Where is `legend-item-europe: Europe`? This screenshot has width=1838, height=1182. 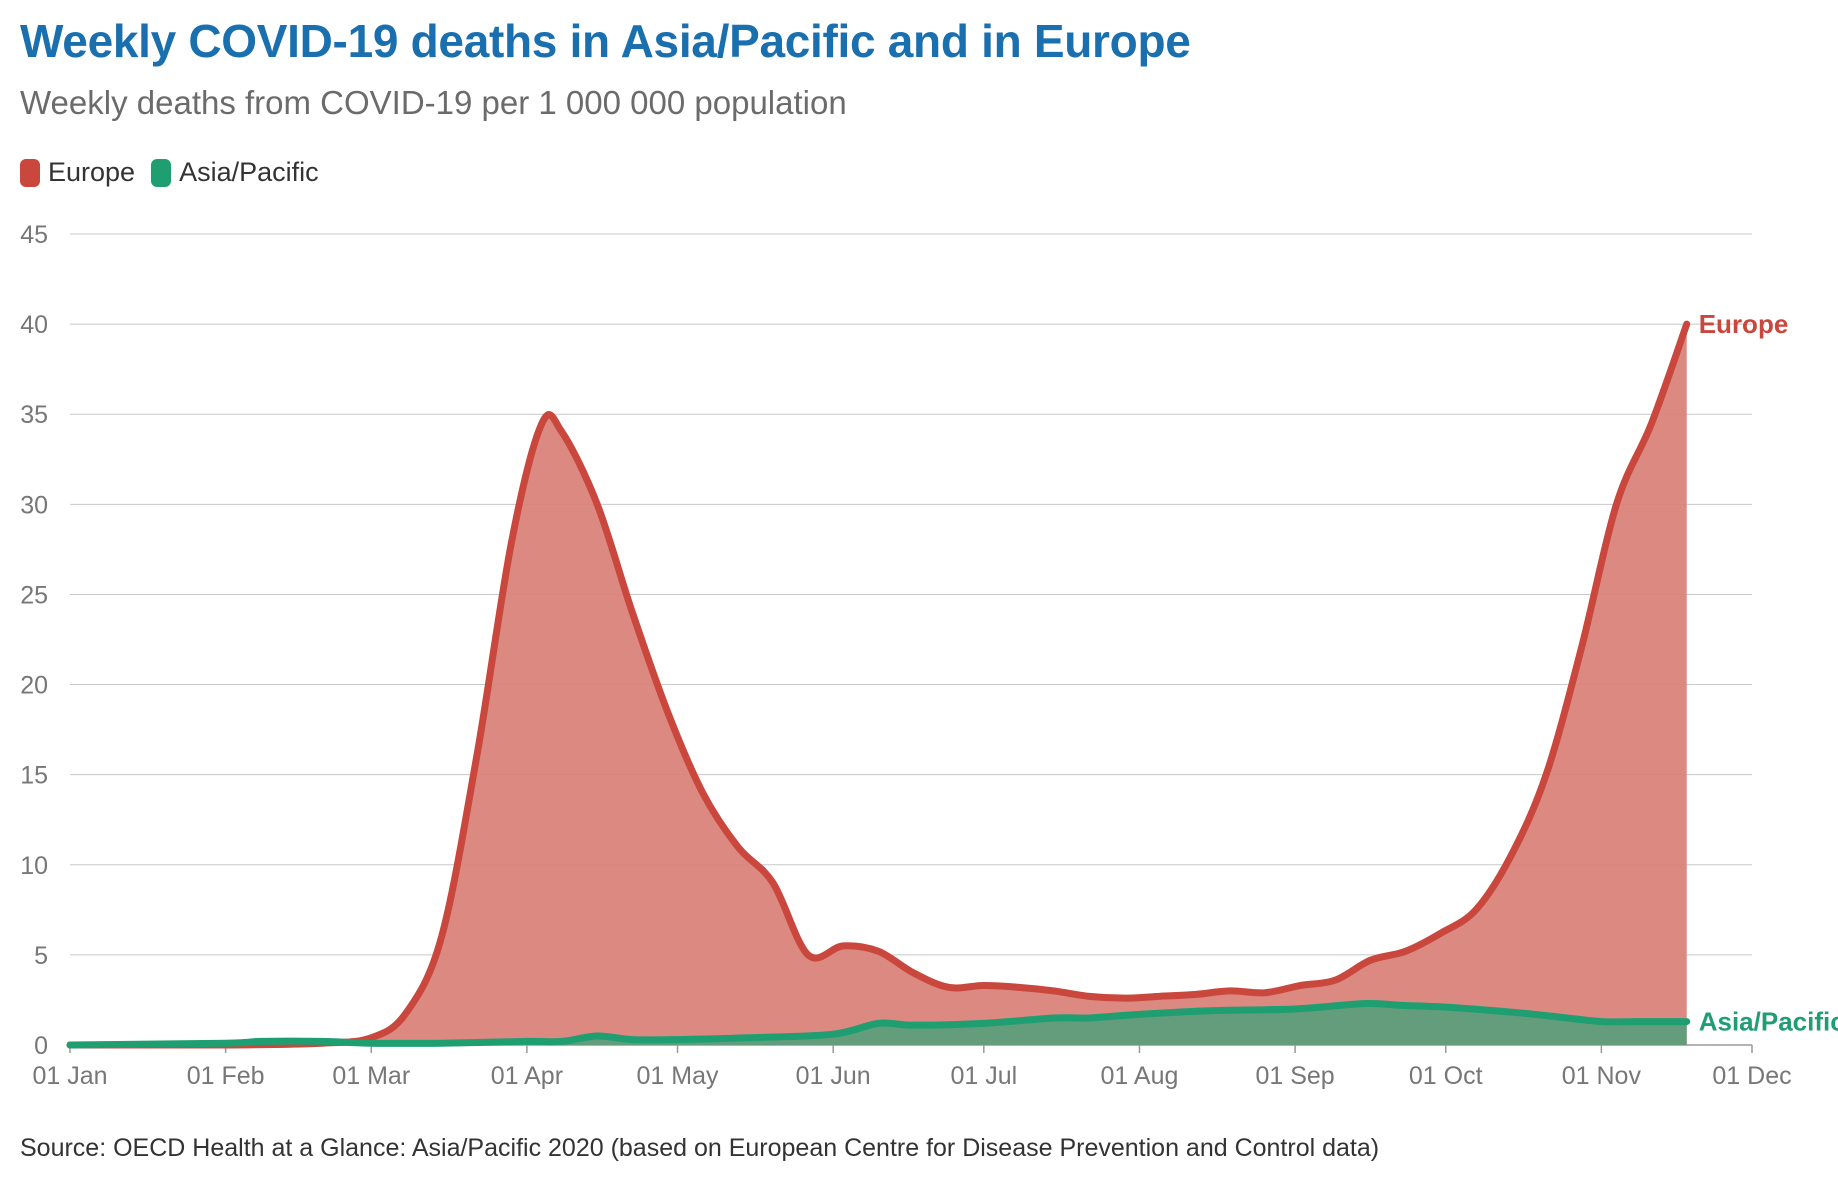 legend-item-europe: Europe is located at coordinates (77, 172).